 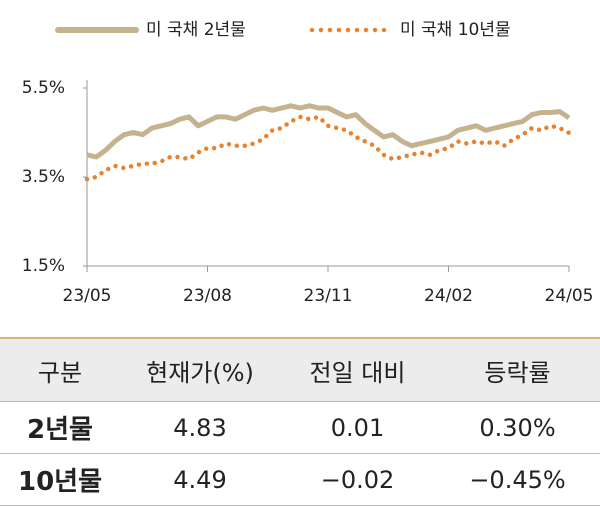 What do you see at coordinates (60, 370) in the screenshot?
I see `header-cell: 구분` at bounding box center [60, 370].